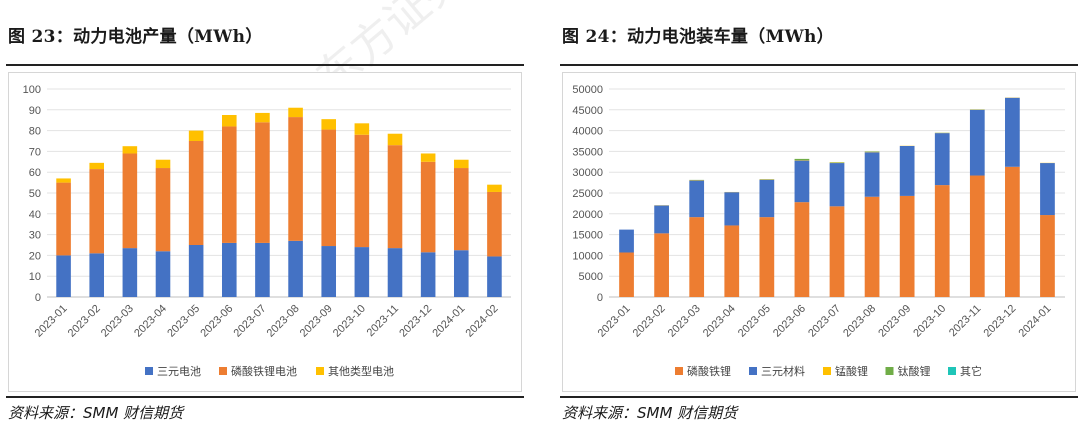 This screenshot has height=440, width=1080. I want to click on y-tick-label: 40, so click(35, 215).